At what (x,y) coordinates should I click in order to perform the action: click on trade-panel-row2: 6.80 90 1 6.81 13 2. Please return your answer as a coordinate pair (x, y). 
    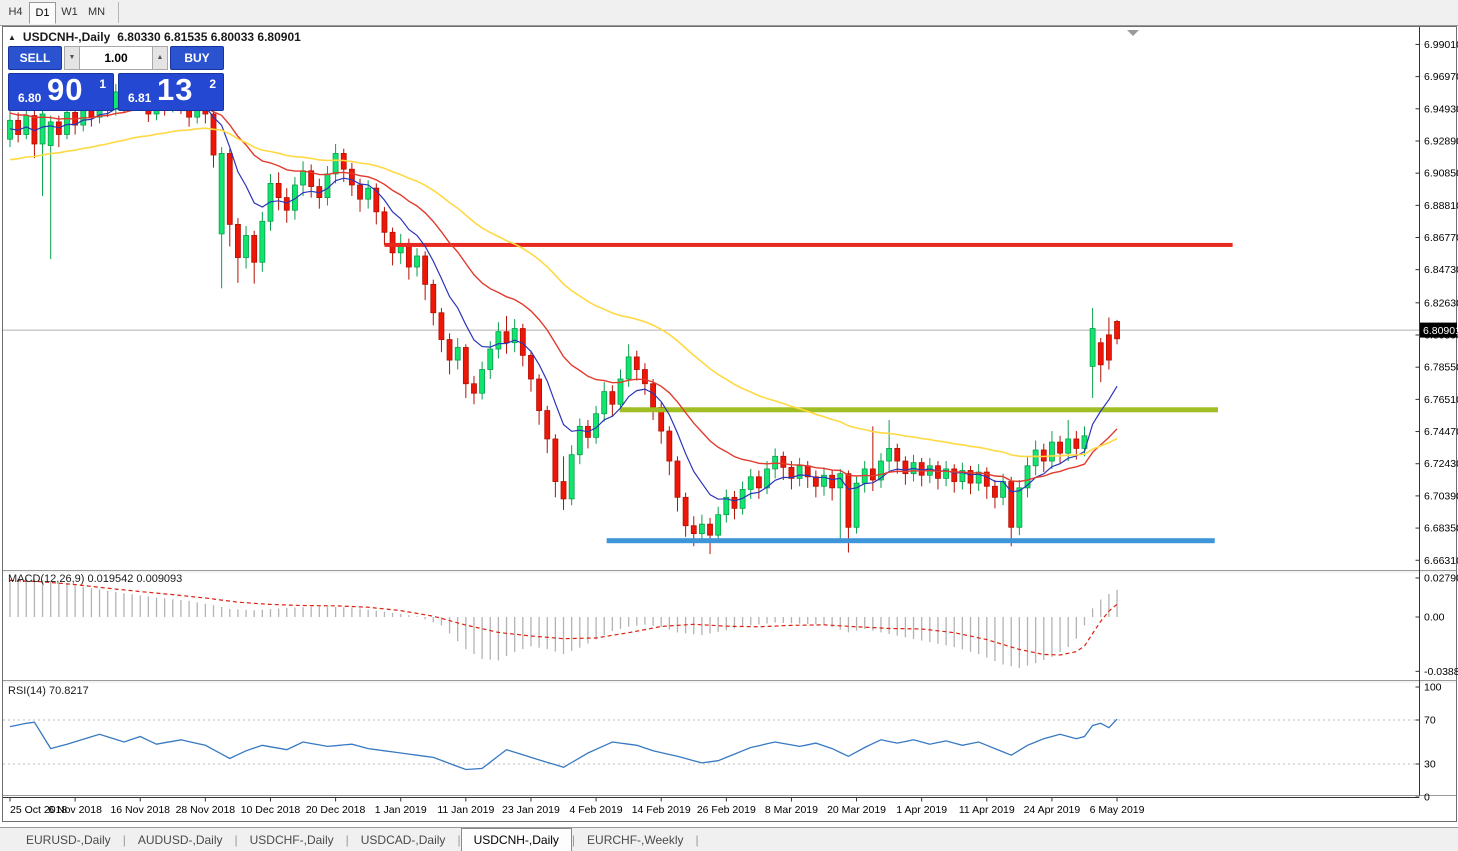
    Looking at the image, I should click on (116, 91).